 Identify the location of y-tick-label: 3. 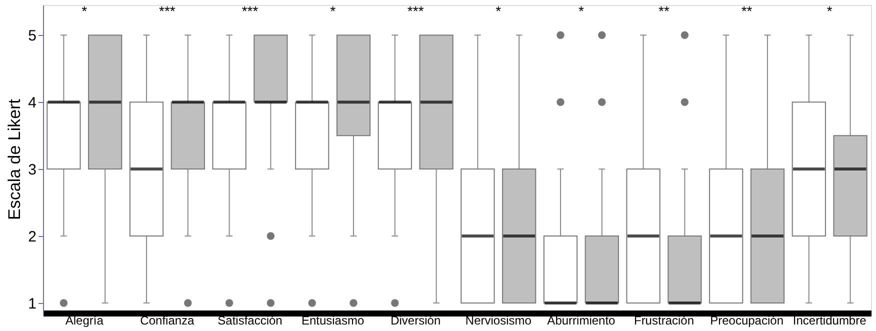
(32, 170).